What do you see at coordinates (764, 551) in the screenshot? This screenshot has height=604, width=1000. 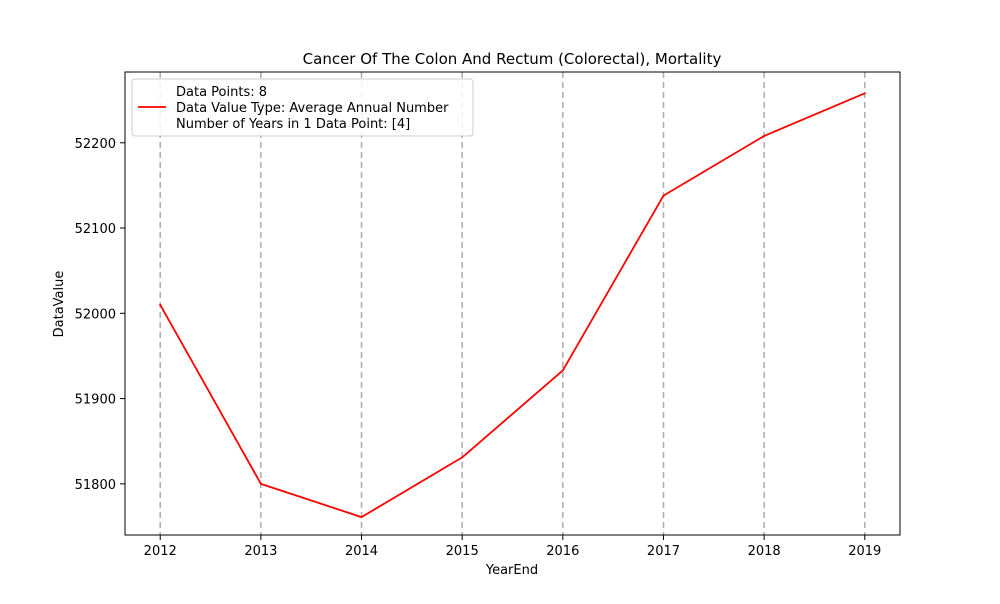 I see `x-tick-label: 2018` at bounding box center [764, 551].